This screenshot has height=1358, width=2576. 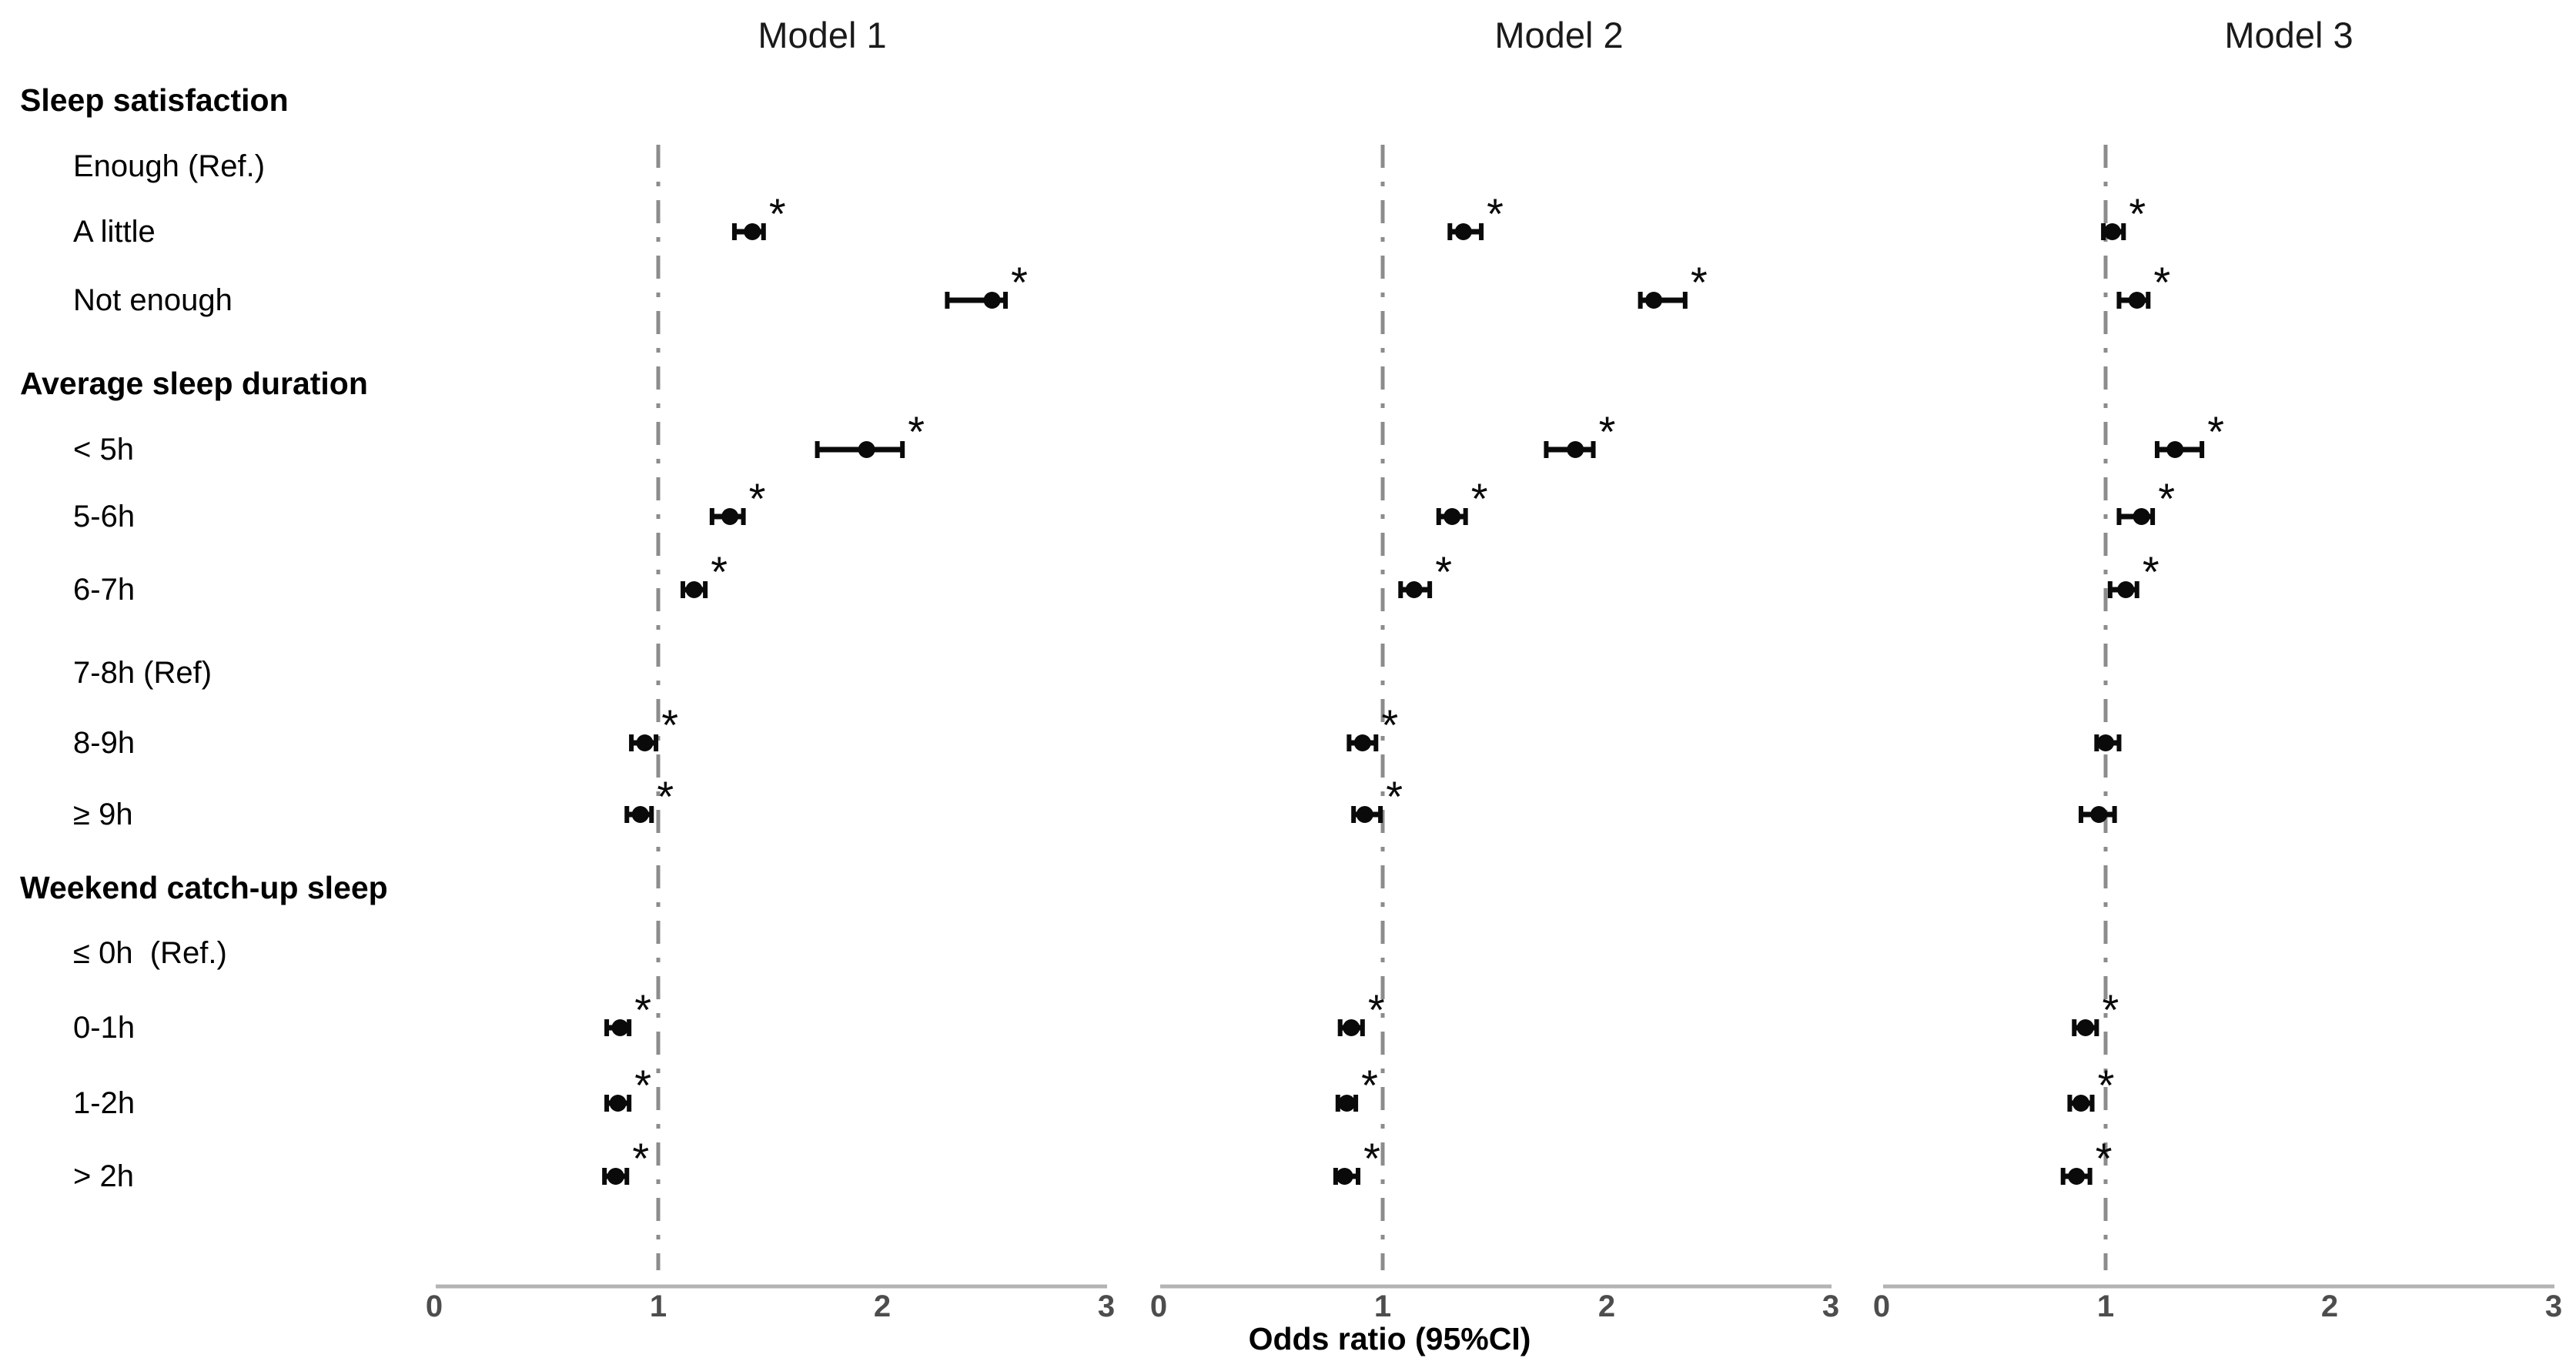 What do you see at coordinates (640, 1158) in the screenshot?
I see `estimate-model-1-2h-significance-asterisk: *` at bounding box center [640, 1158].